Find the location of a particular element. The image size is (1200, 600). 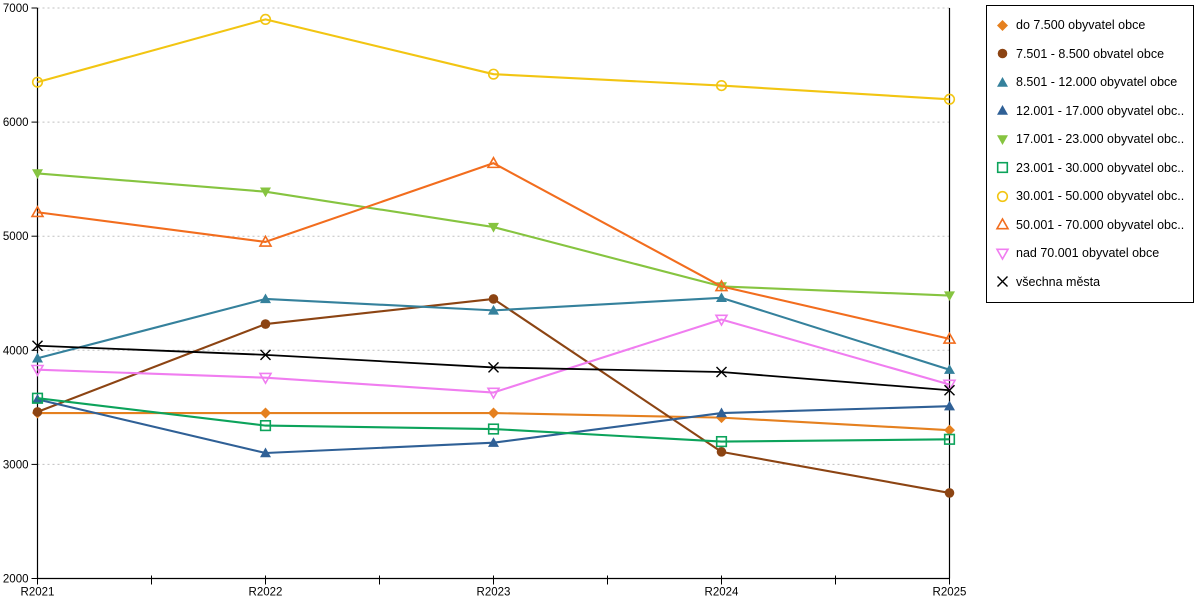

legend-item-vsechna-mesta: všechna města is located at coordinates (1090, 282).